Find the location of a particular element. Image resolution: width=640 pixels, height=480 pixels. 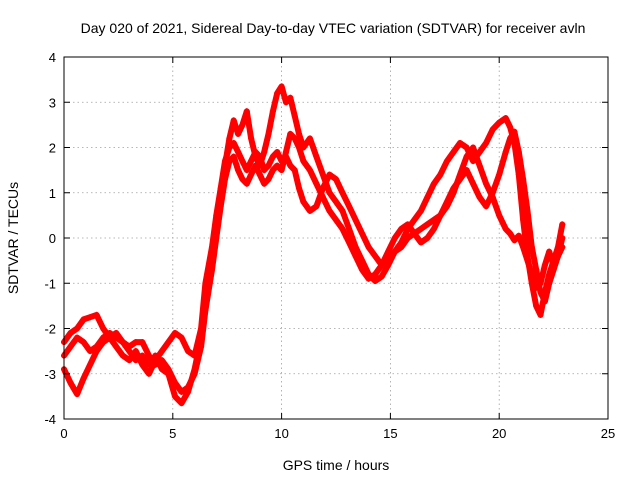

y-tick-label: -1 is located at coordinates (50, 283).